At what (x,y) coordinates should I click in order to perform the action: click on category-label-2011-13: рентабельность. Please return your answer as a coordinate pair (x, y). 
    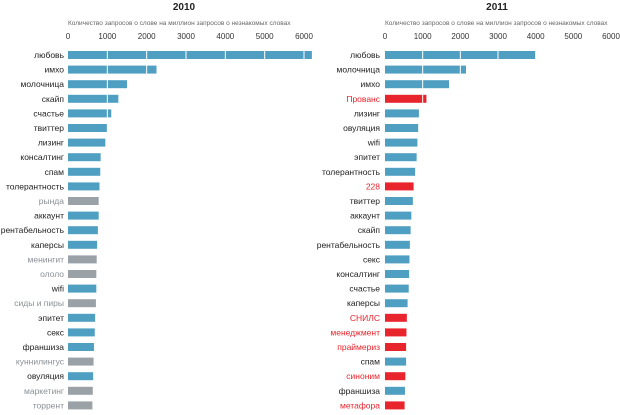
    Looking at the image, I should click on (349, 245).